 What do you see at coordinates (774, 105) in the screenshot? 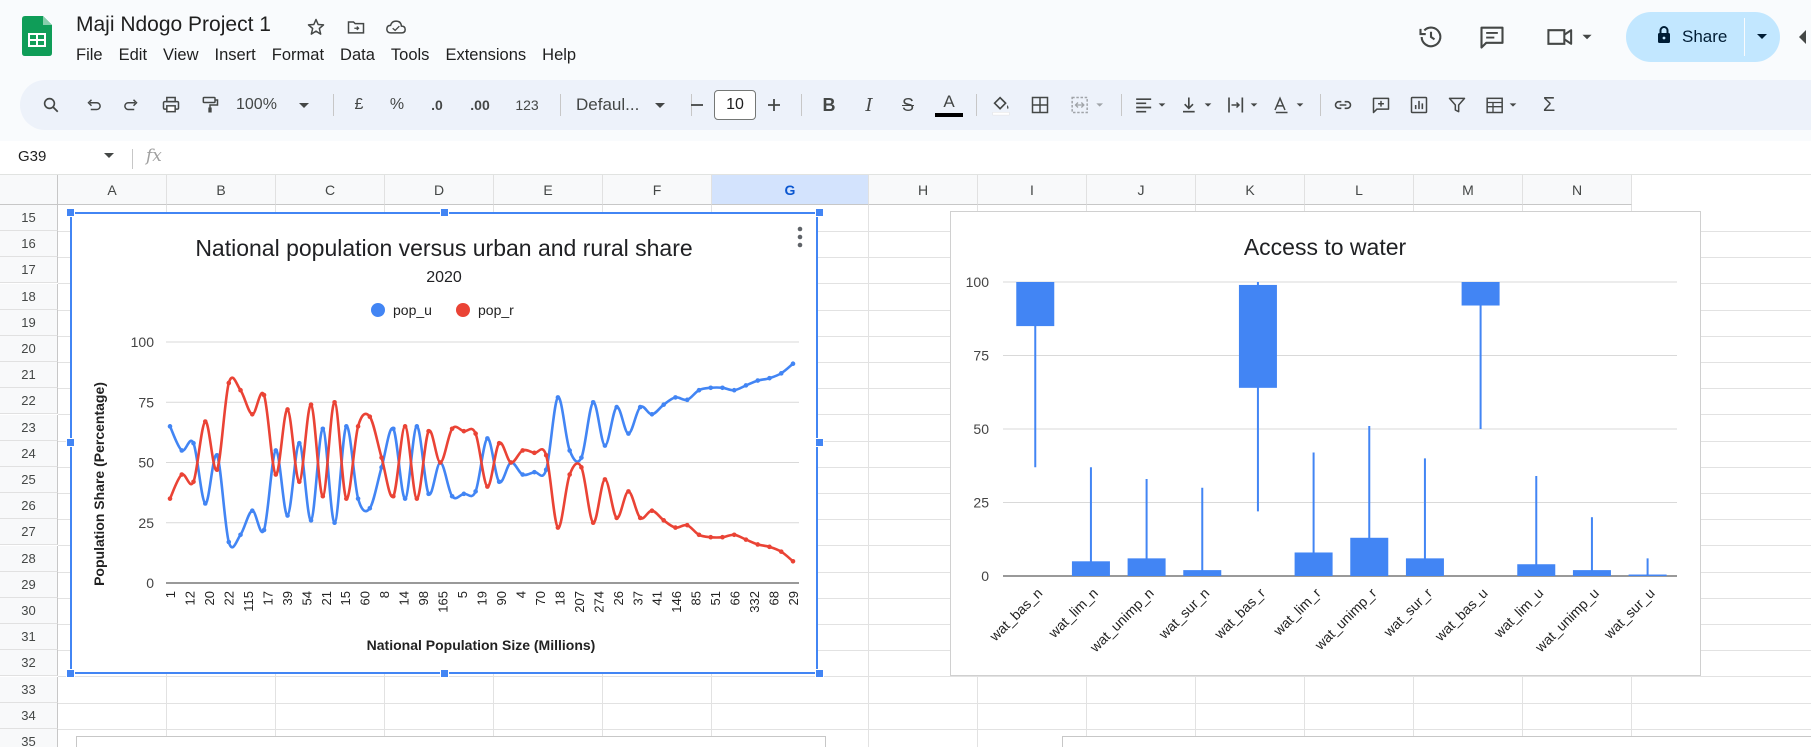
I see `increase-font-size-icon` at bounding box center [774, 105].